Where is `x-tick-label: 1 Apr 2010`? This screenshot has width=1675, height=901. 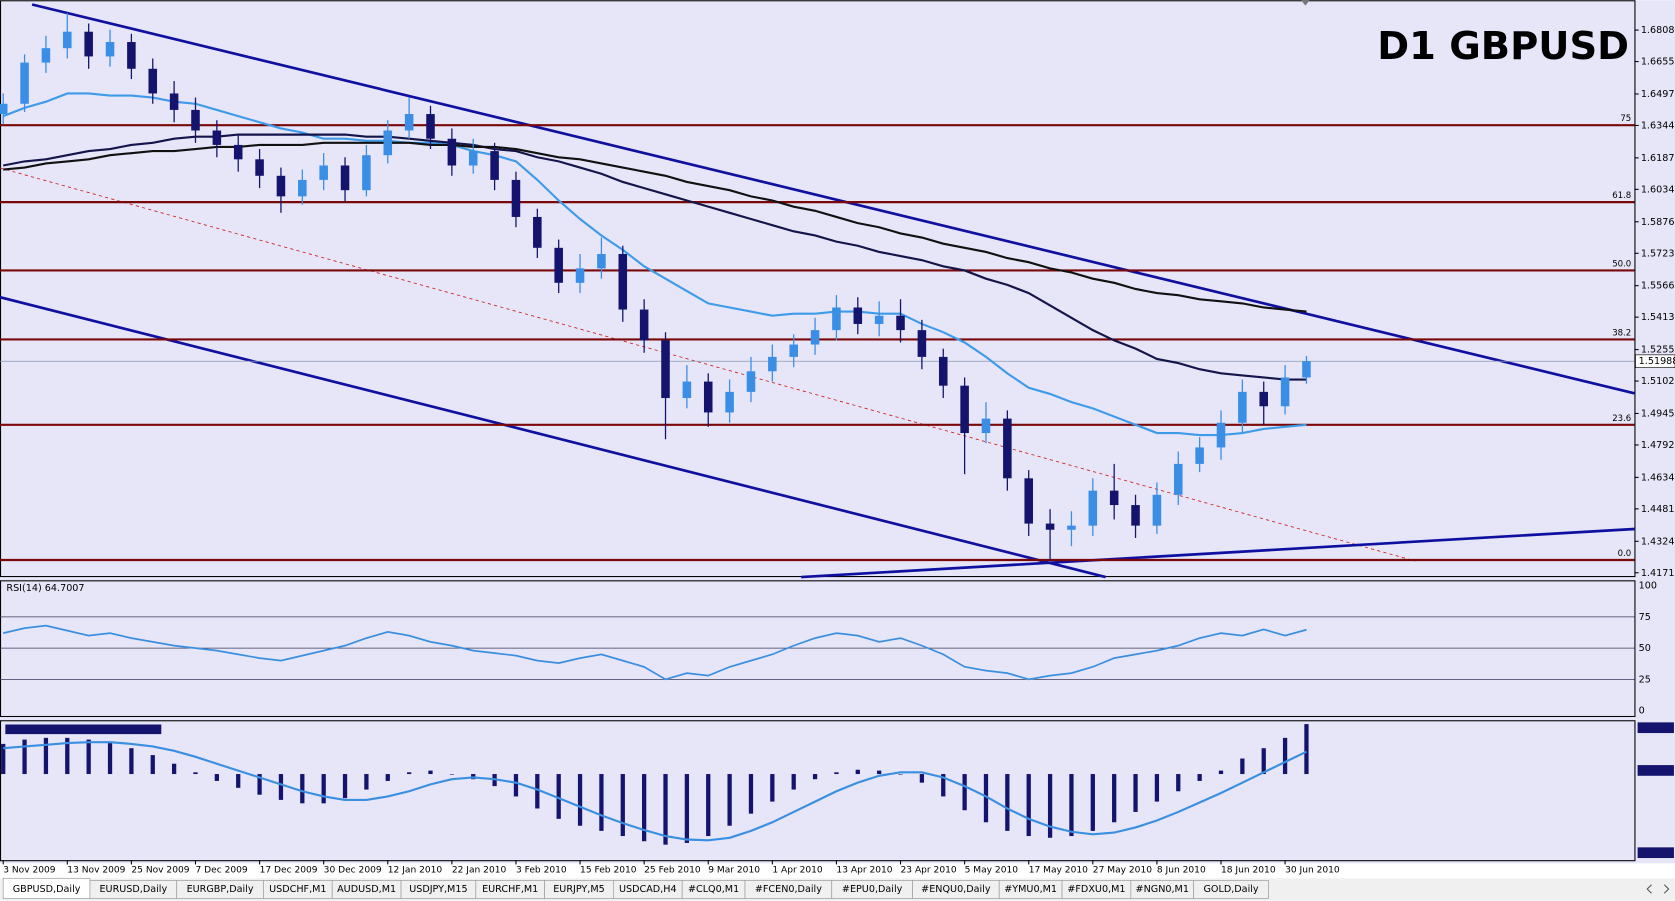 x-tick-label: 1 Apr 2010 is located at coordinates (797, 870).